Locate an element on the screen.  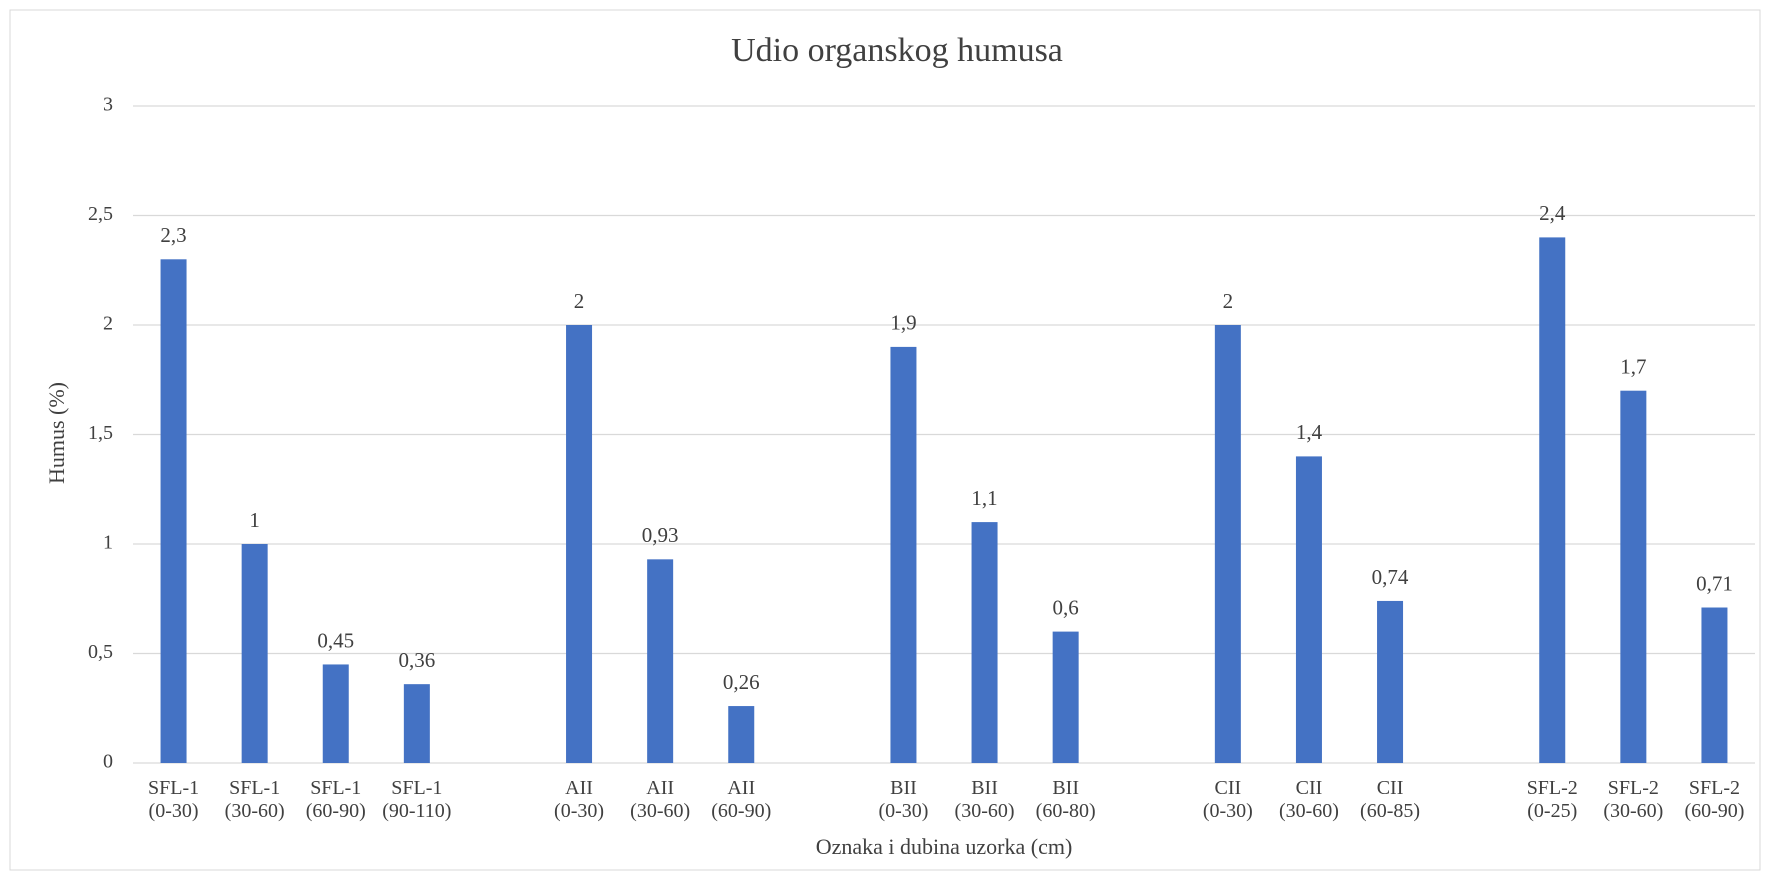
y-tick-label: 3 is located at coordinates (108, 105).